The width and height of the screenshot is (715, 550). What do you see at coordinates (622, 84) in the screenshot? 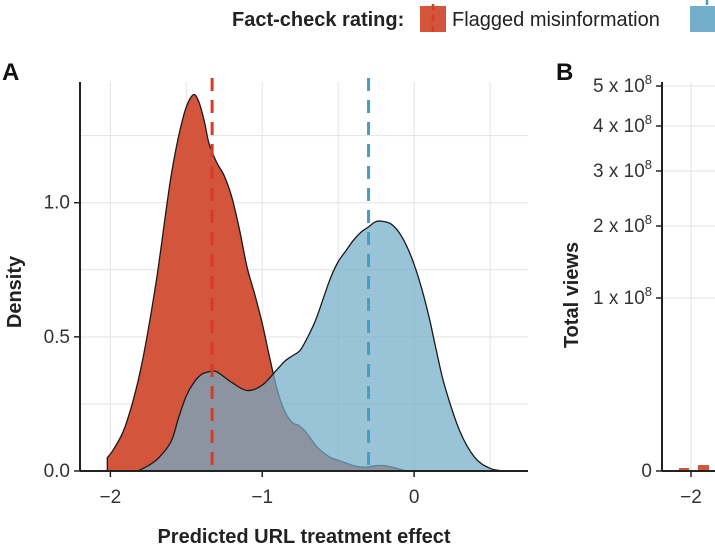
I see `panel-b-y-tick-label: 5 x 10⁸` at bounding box center [622, 84].